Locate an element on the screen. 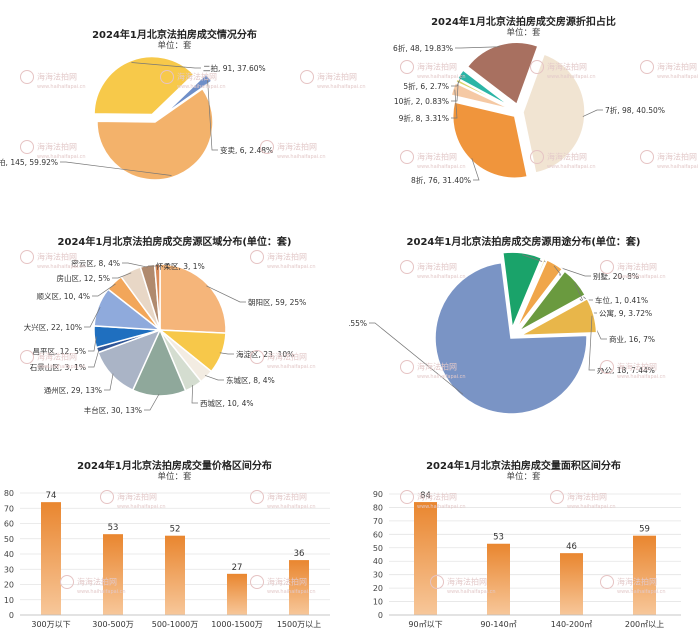  x-tick-label-0: 300万以下 is located at coordinates (50, 624).